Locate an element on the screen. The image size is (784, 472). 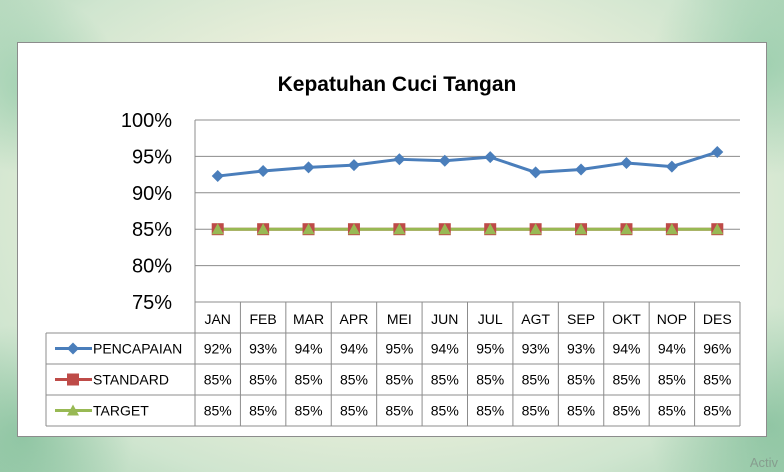
y-tick-label: 75% is located at coordinates (152, 303).